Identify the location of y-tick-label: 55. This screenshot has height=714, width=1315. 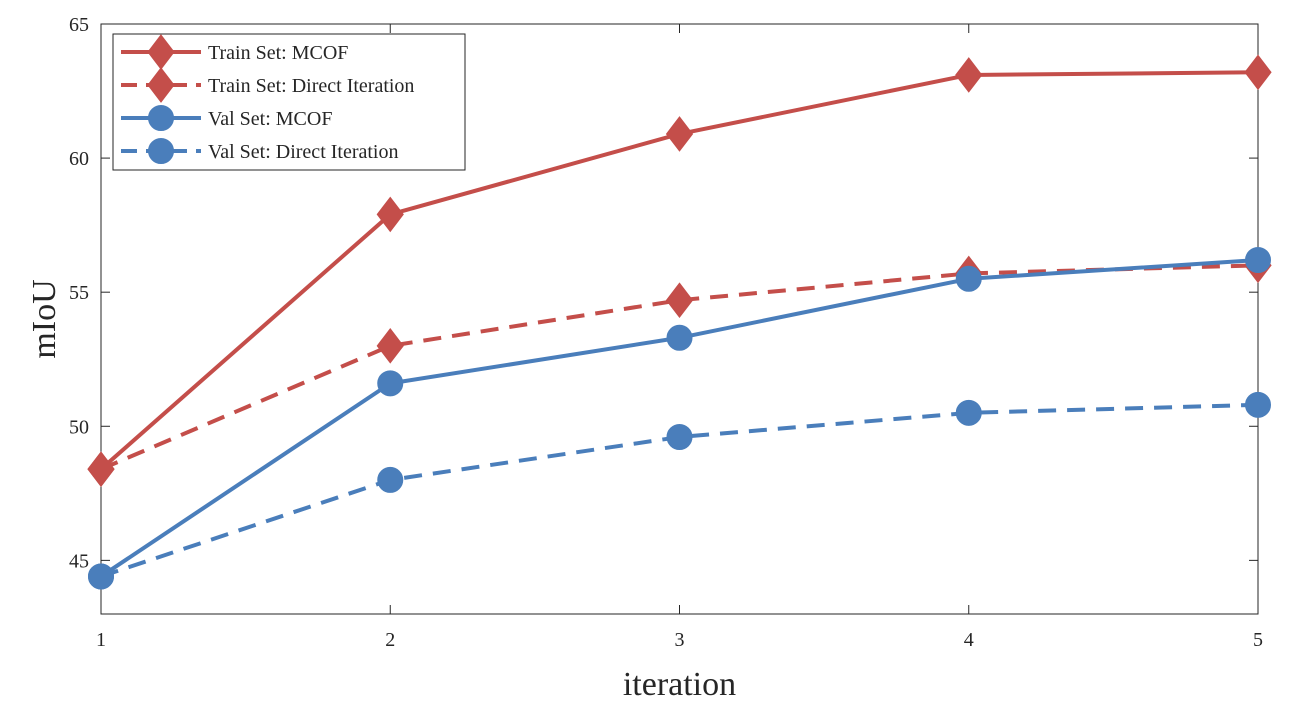
(79, 293).